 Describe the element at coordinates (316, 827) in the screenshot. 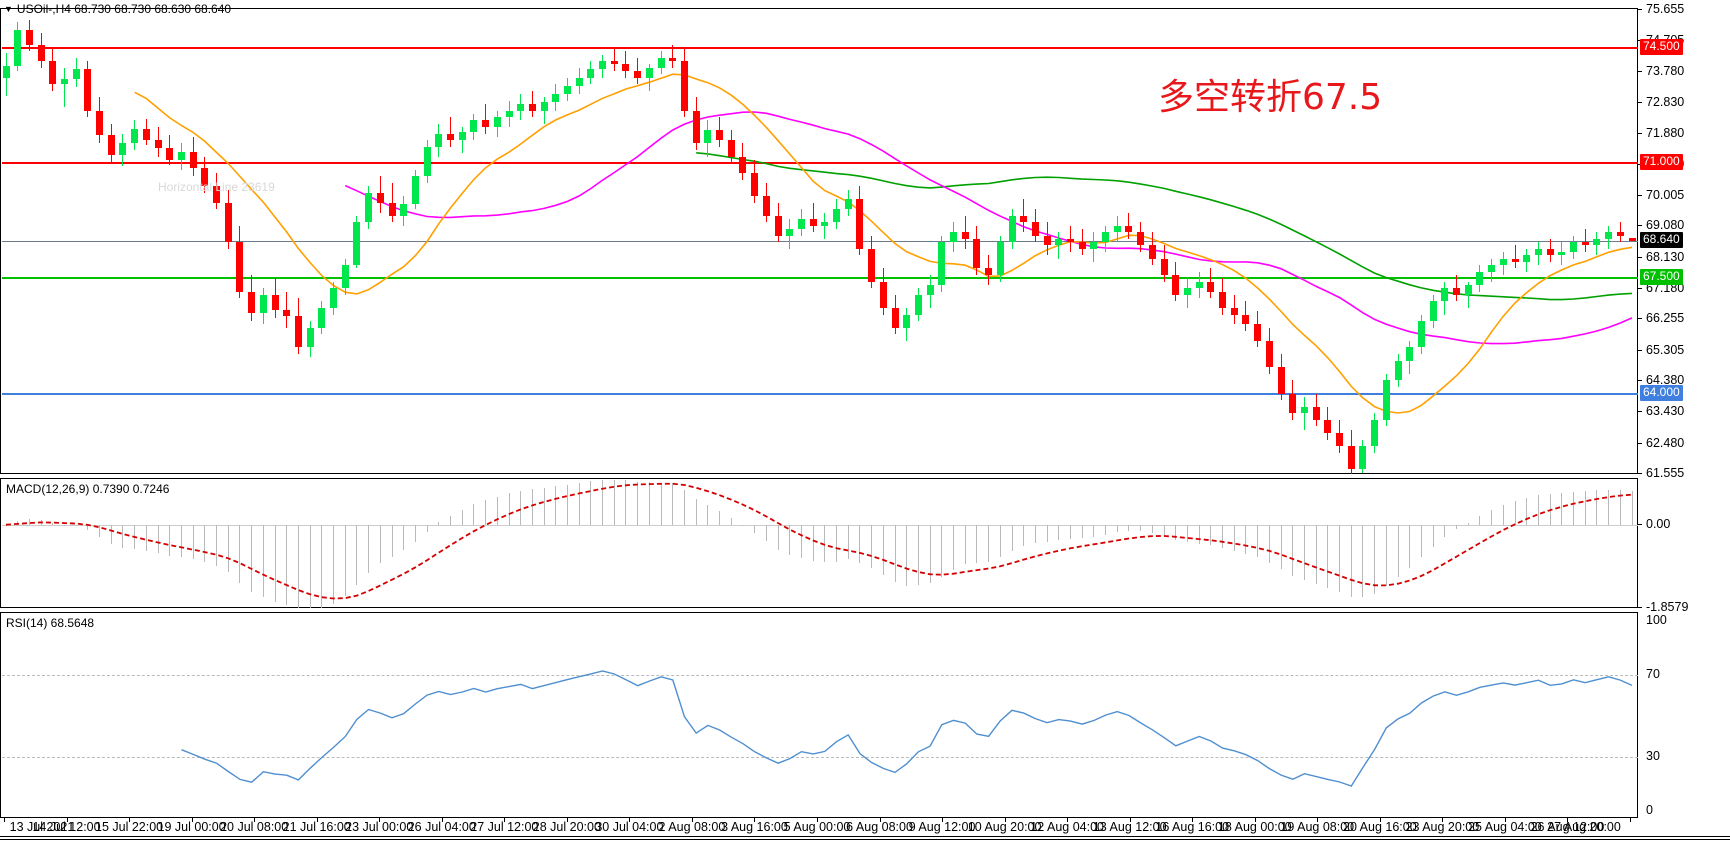

I see `time-axis-label: 21 Jul 16:00` at that location.